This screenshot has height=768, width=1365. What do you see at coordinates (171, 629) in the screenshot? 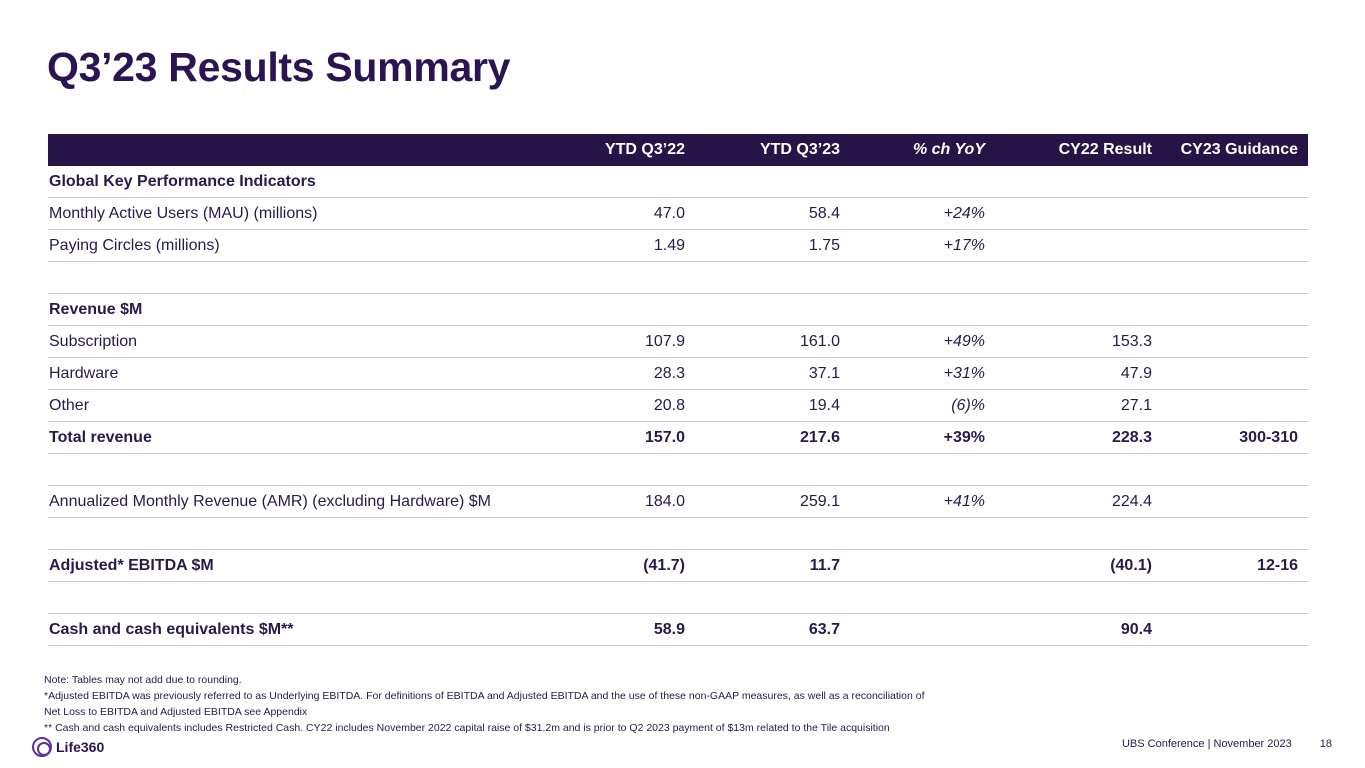
I see `row-label: Cash and cash equivalents $M**` at bounding box center [171, 629].